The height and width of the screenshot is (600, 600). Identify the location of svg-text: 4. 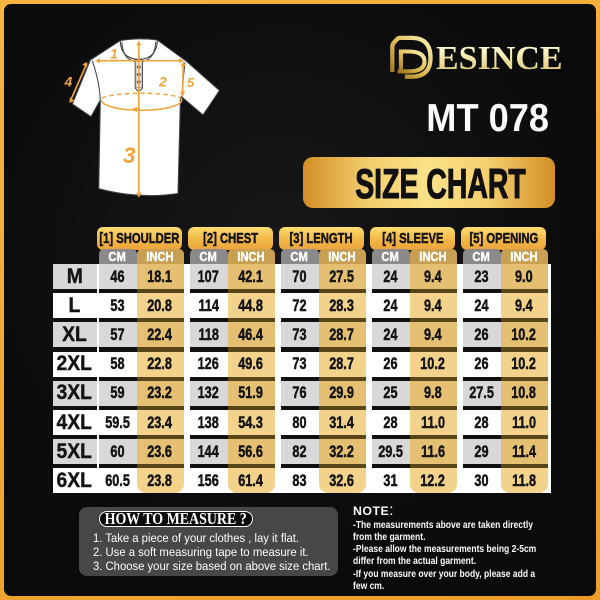
(68, 82).